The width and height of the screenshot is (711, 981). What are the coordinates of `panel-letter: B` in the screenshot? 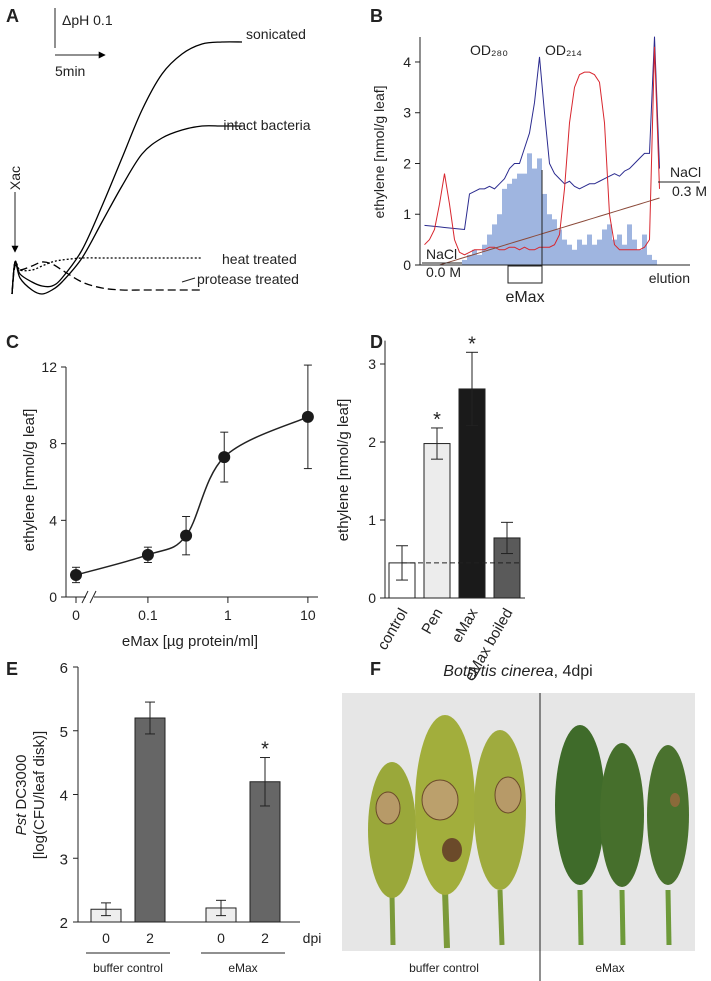 It's located at (376, 16).